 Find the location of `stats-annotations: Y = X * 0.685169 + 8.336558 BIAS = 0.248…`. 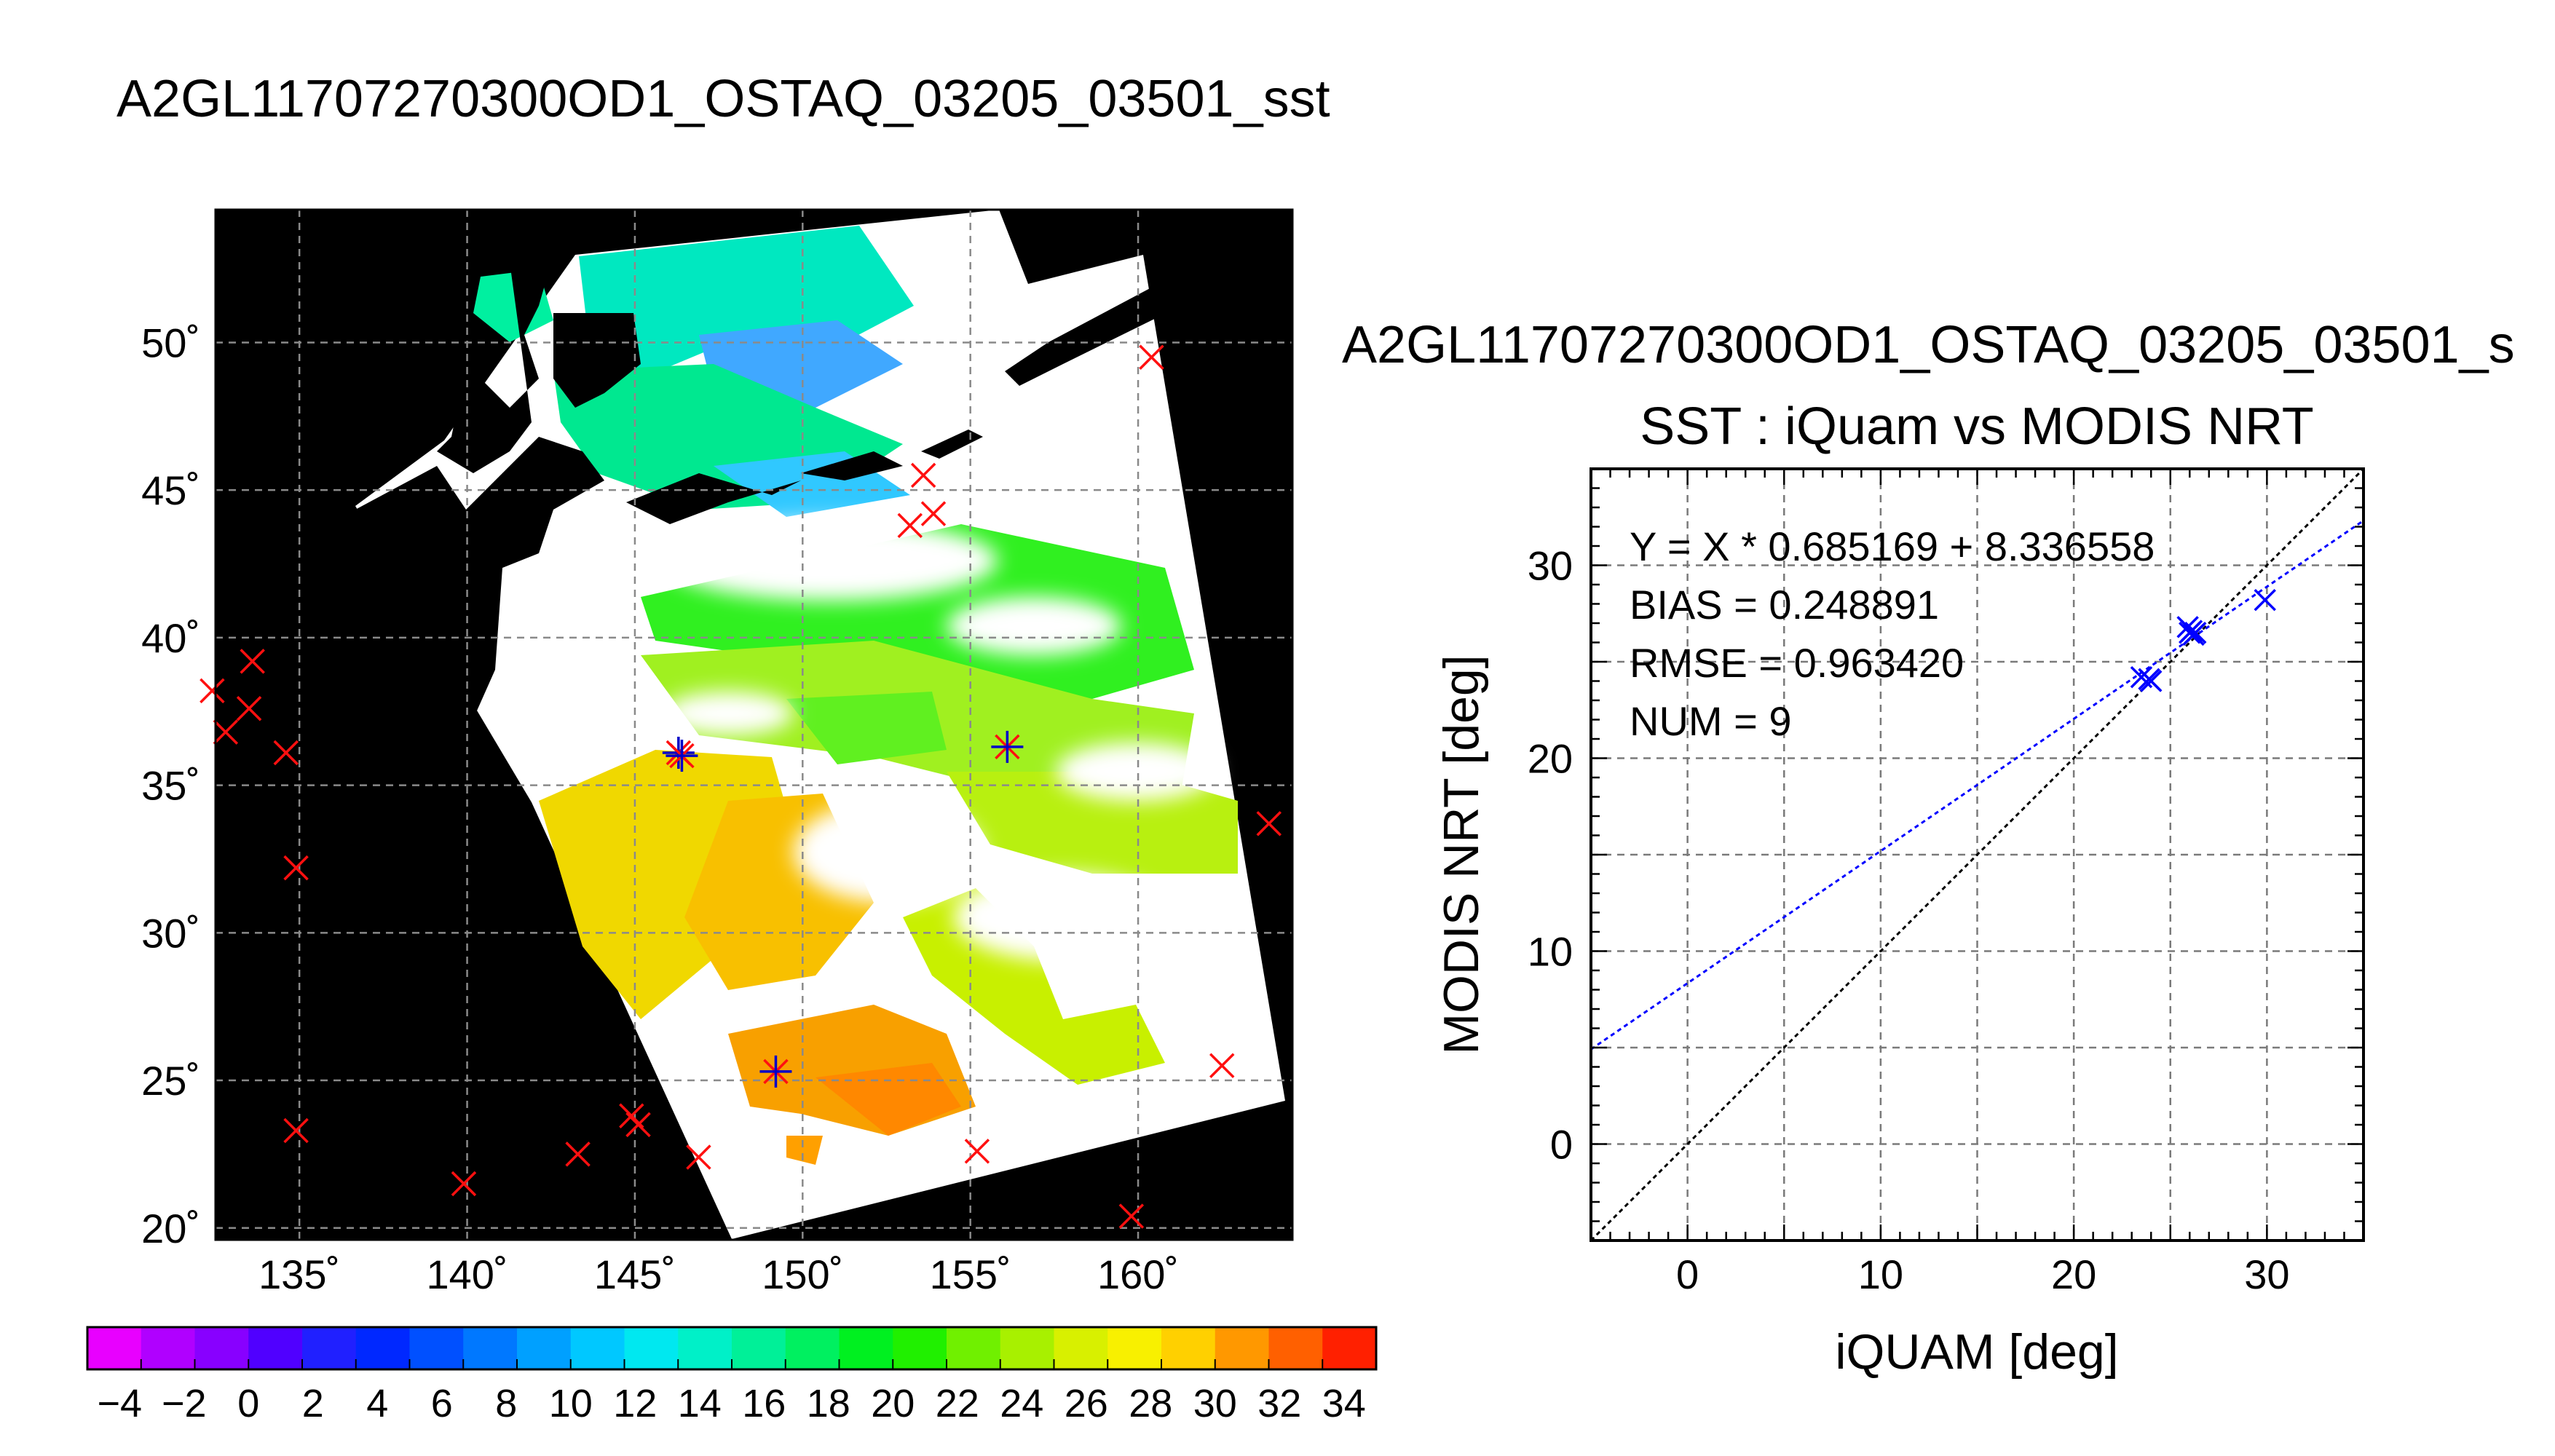

stats-annotations: Y = X * 0.685169 + 8.336558 BIAS = 0.248… is located at coordinates (1892, 633).